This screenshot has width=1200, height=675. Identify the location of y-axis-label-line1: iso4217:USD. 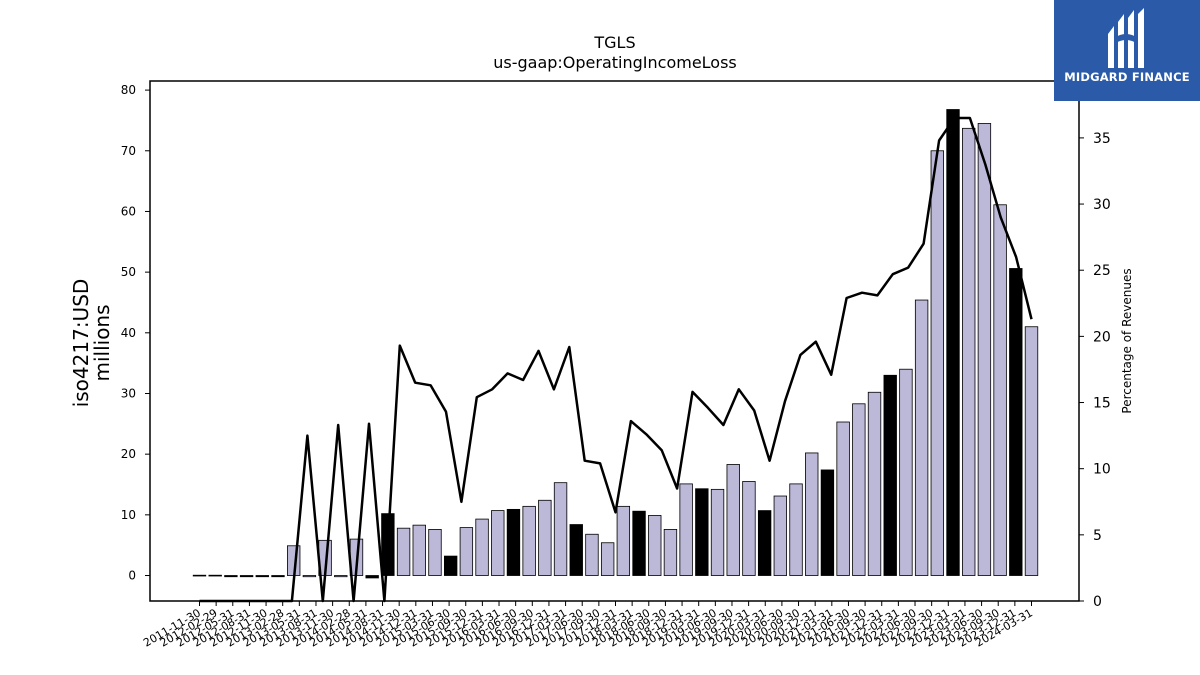
(81, 343).